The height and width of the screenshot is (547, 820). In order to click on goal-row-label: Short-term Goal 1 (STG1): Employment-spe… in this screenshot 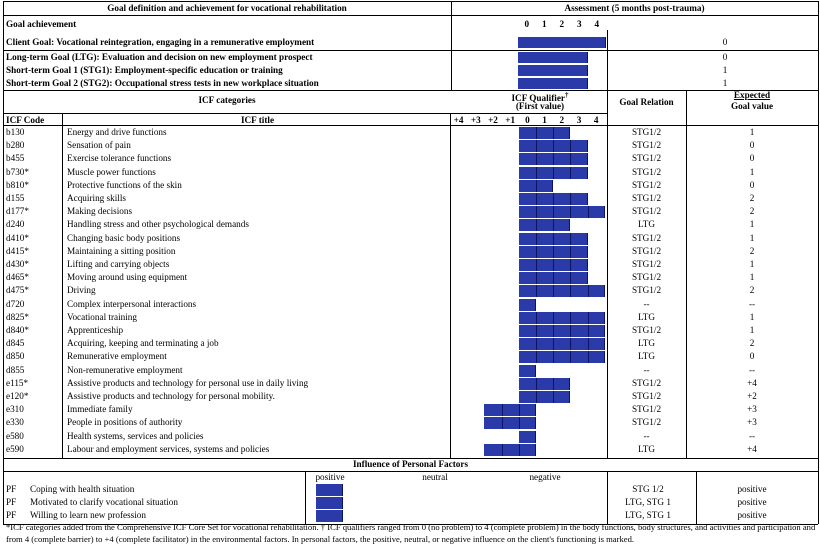, I will do `click(144, 70)`.